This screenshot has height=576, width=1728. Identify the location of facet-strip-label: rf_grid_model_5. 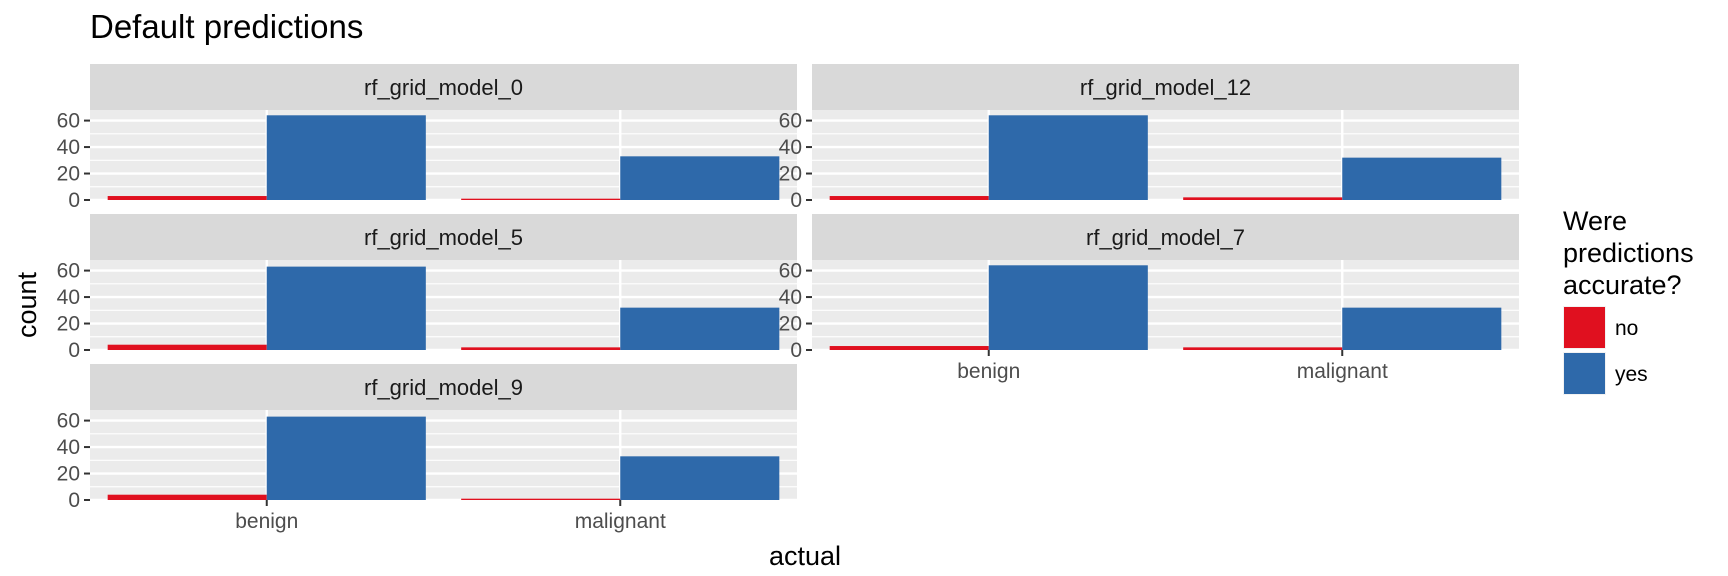
(443, 237).